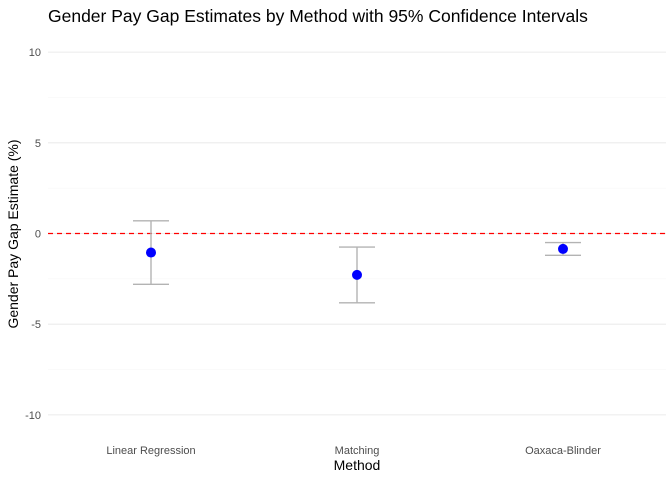 The height and width of the screenshot is (480, 672). I want to click on y-tick-labels: -10 -5 0 5 10, so click(33, 234).